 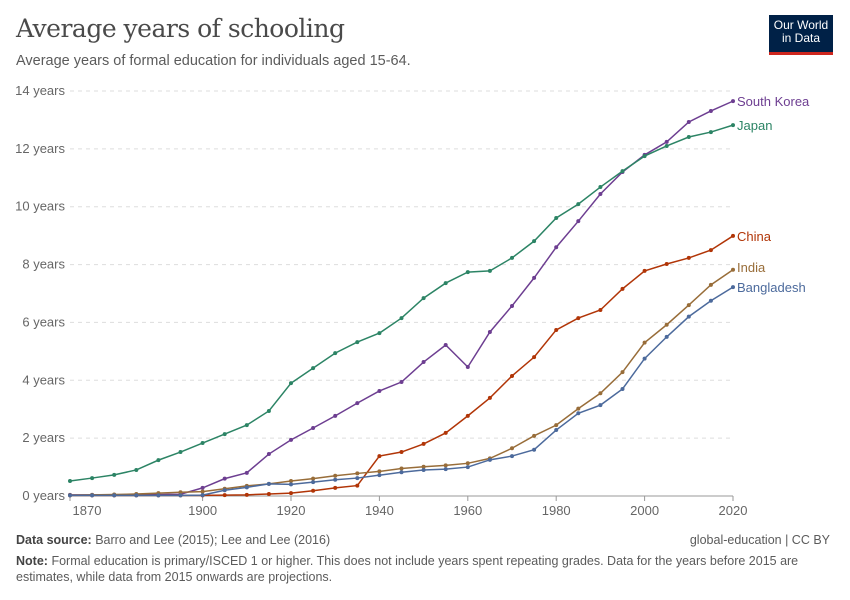 I want to click on y-tick-label: 6 years, so click(x=43, y=321).